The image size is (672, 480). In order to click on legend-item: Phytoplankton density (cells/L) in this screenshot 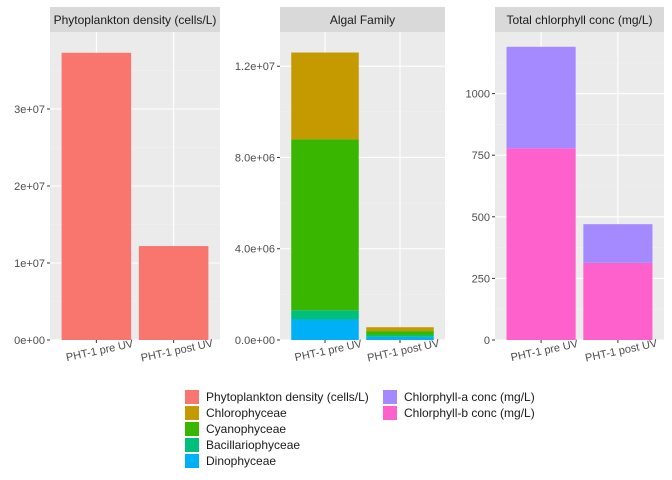, I will do `click(277, 397)`.